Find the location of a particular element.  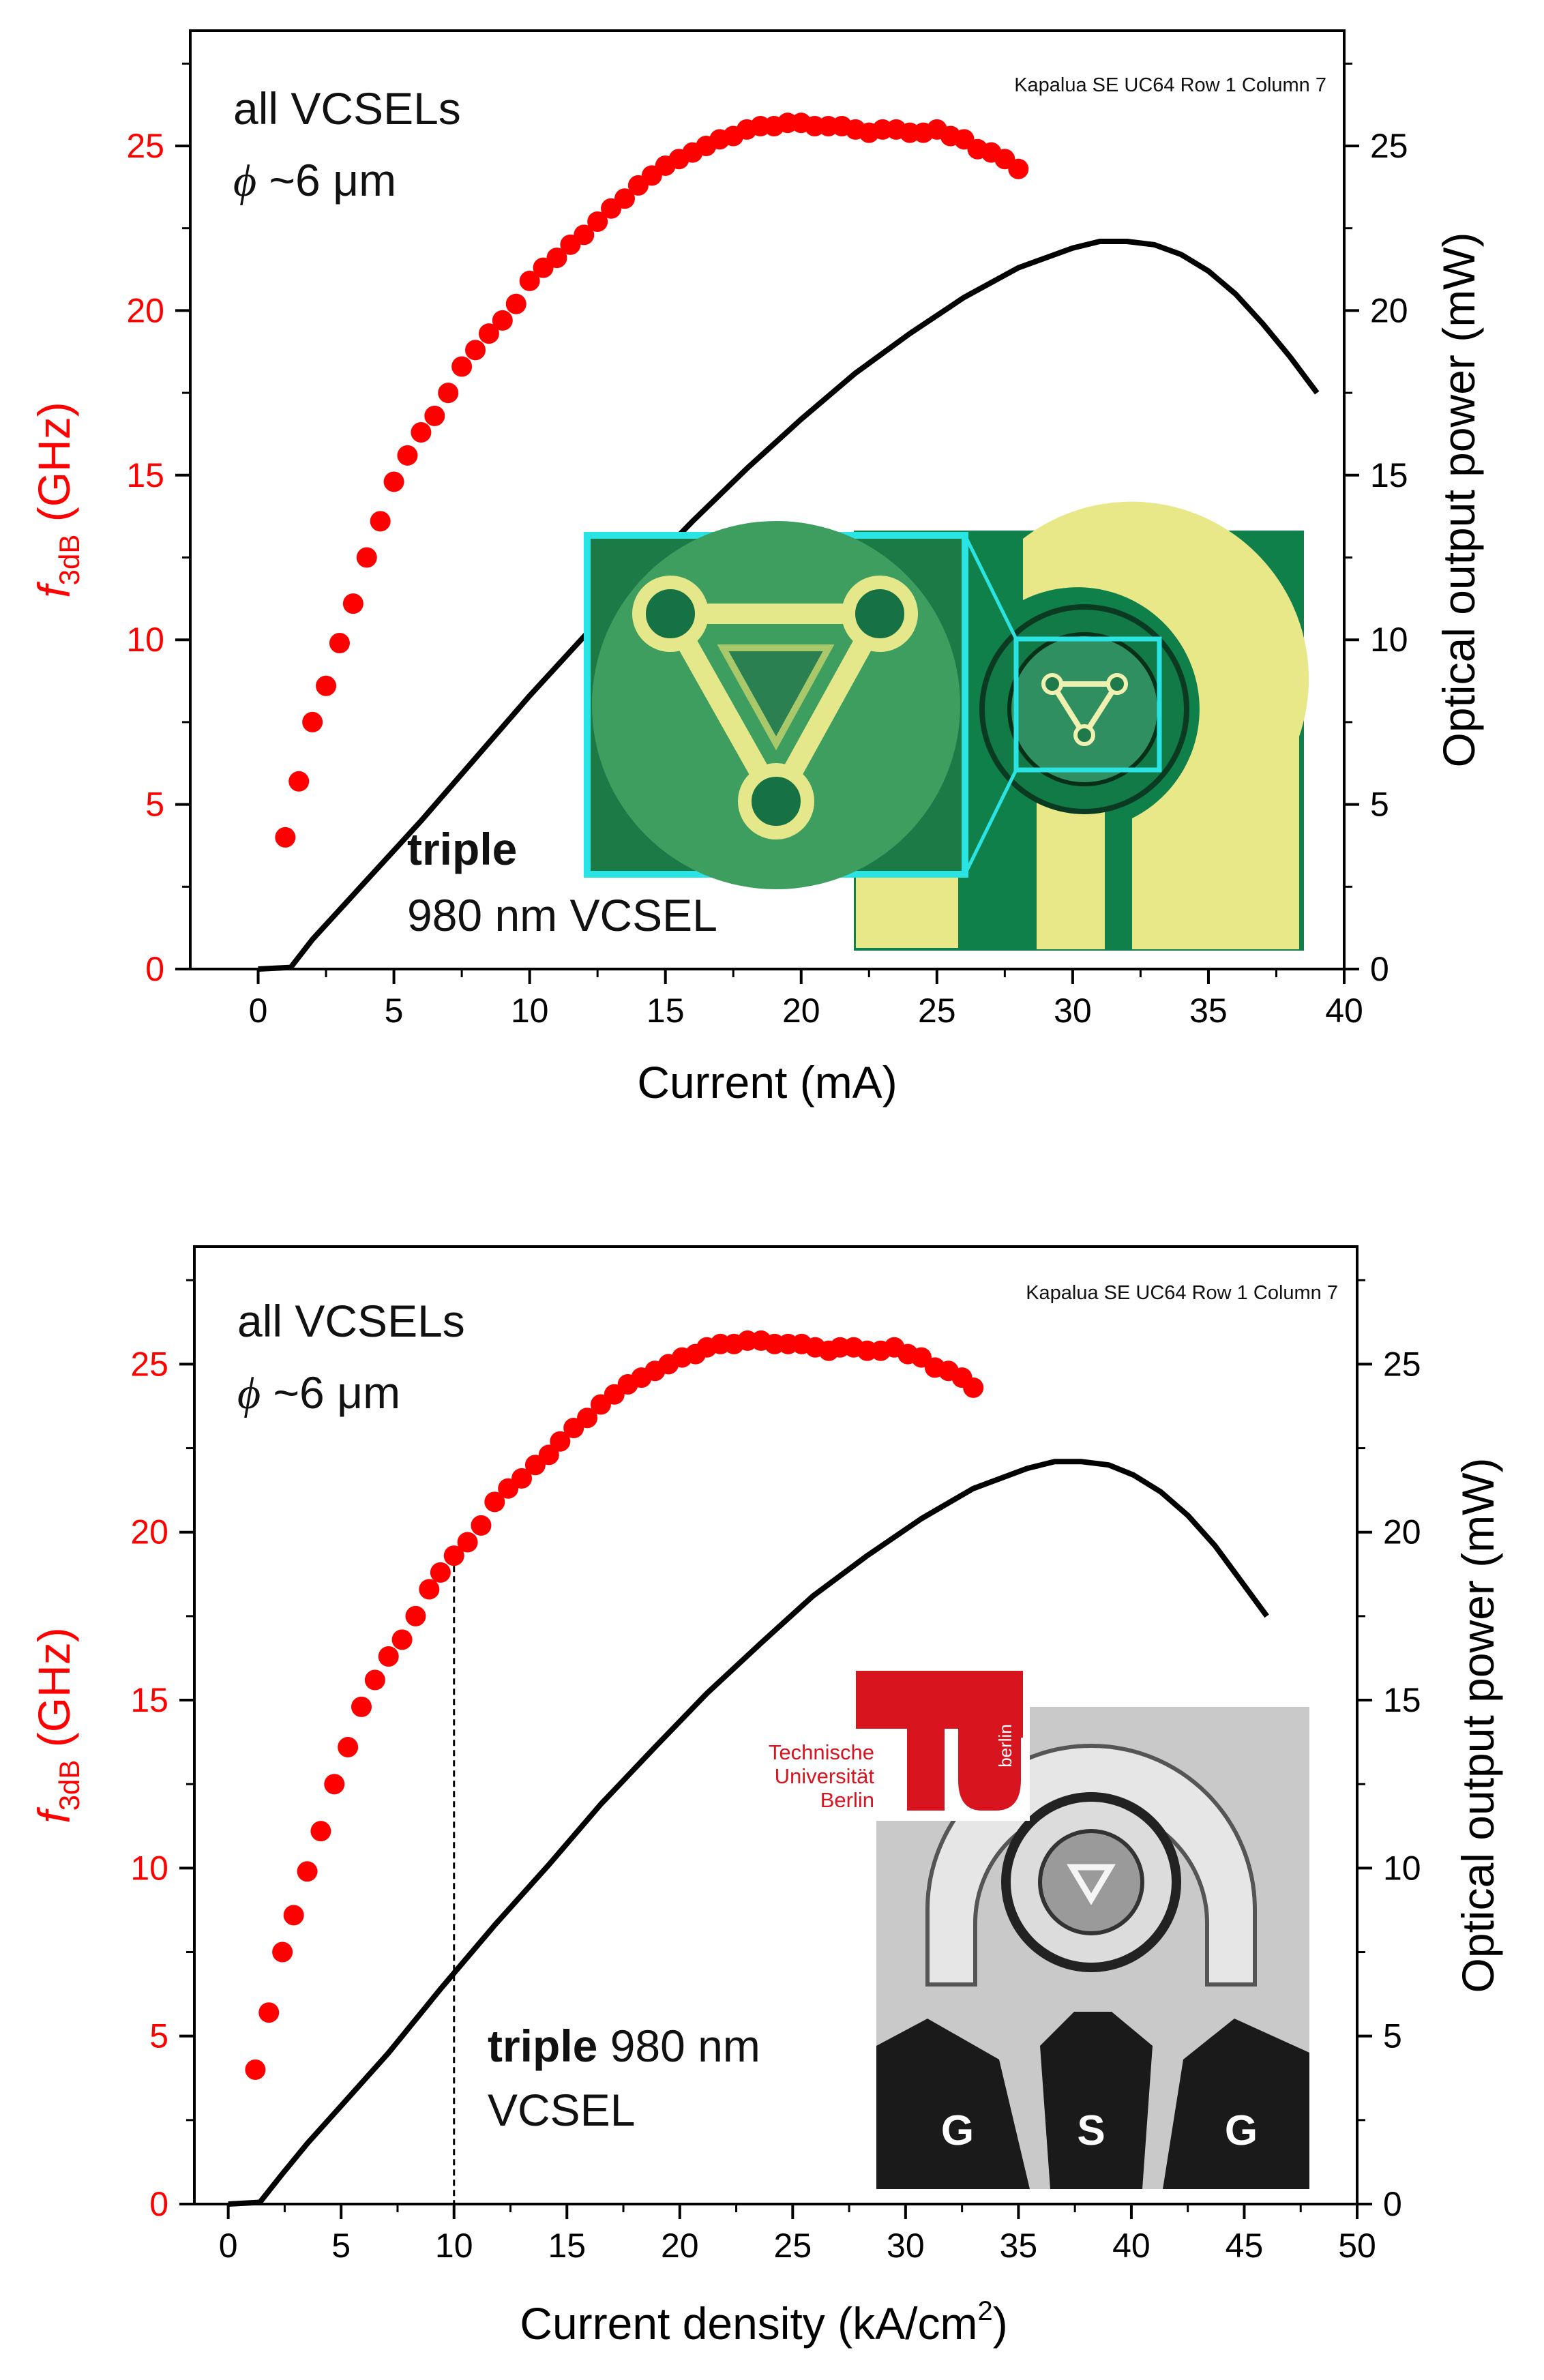

device-micrograph-inset is located at coordinates (947, 726).